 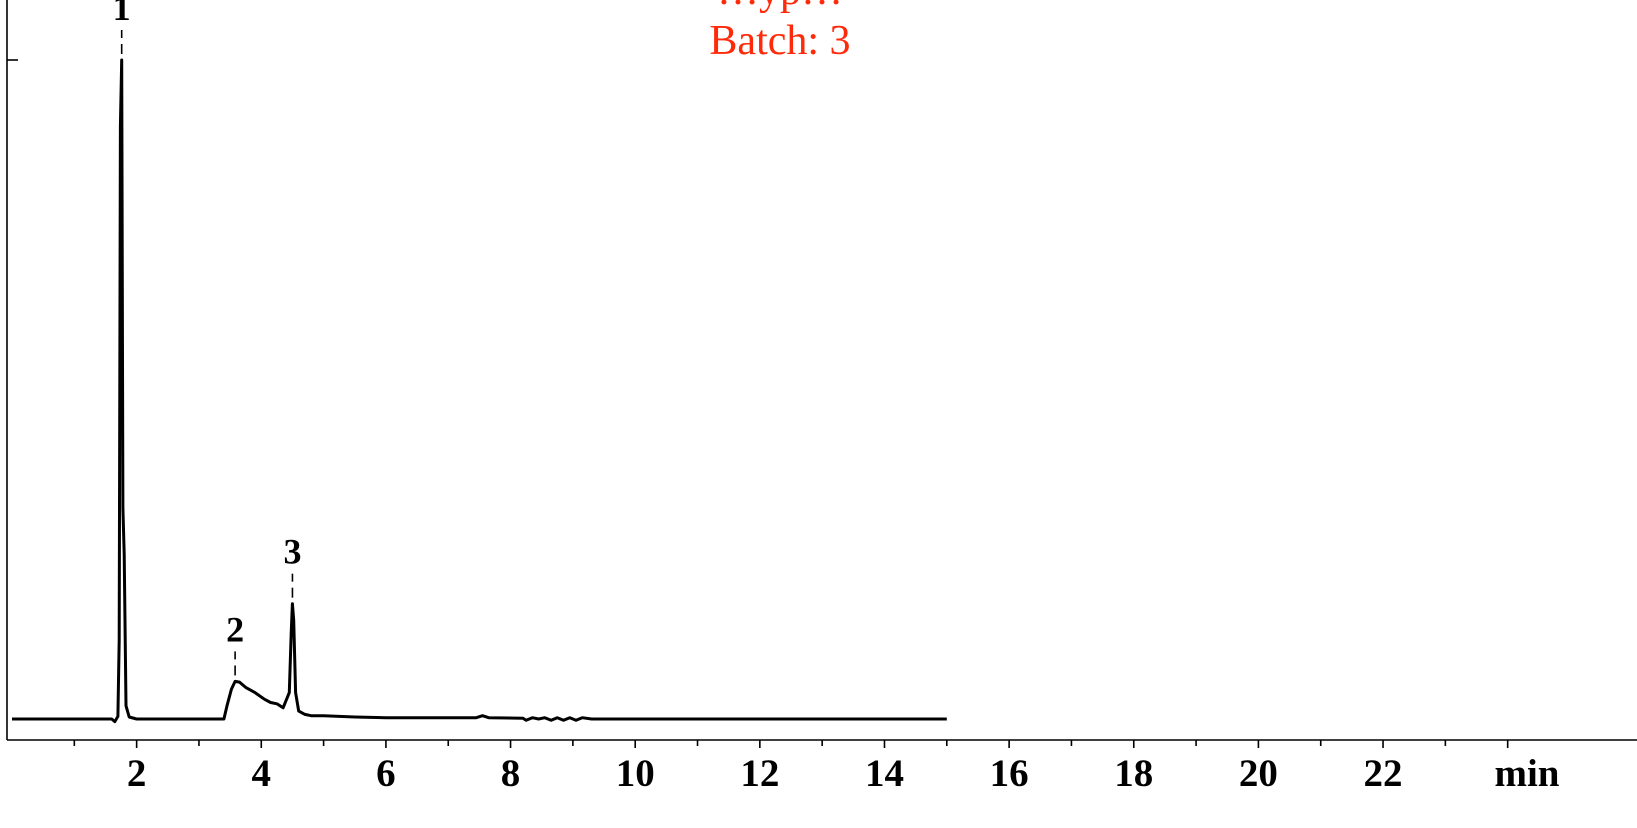 What do you see at coordinates (759, 773) in the screenshot?
I see `x-tick-label: 12` at bounding box center [759, 773].